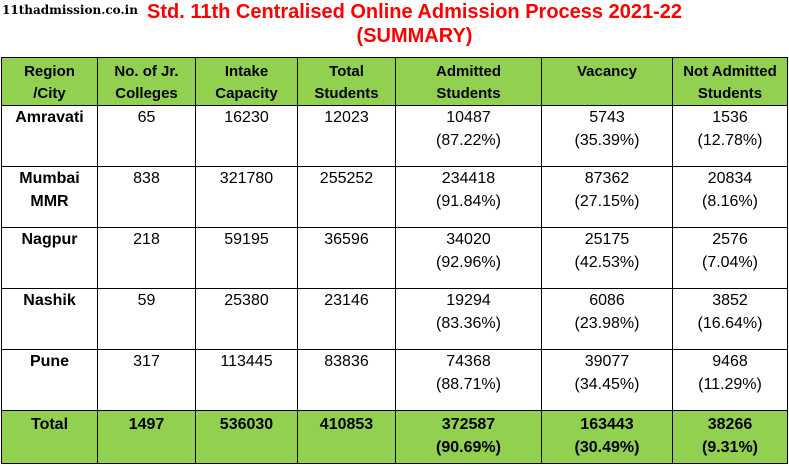  What do you see at coordinates (49, 319) in the screenshot?
I see `region-cell: Nashik` at bounding box center [49, 319].